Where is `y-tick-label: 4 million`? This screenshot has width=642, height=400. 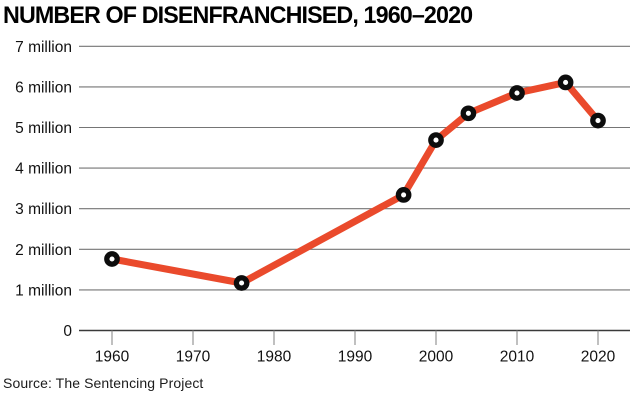 y-tick-label: 4 million is located at coordinates (43, 169).